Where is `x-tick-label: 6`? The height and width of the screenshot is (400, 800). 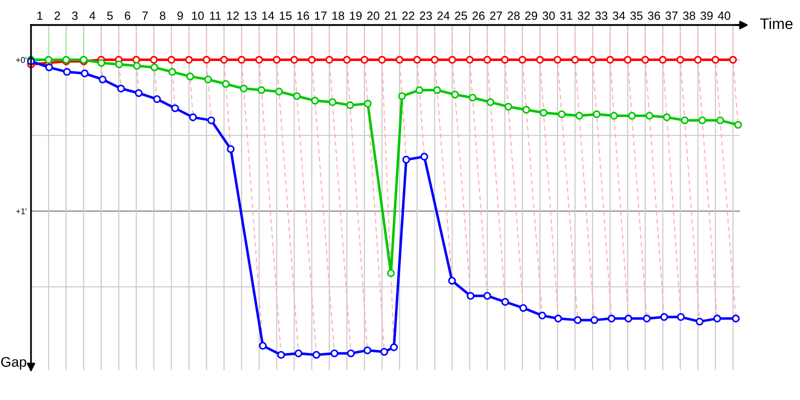 x-tick-label: 6 is located at coordinates (127, 16).